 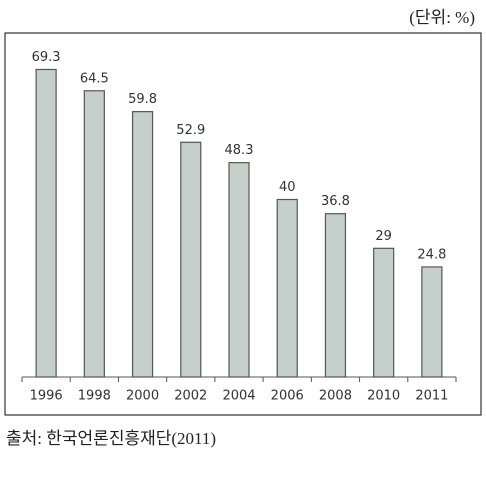 I want to click on x-tick-label: 2002, so click(x=190, y=396).